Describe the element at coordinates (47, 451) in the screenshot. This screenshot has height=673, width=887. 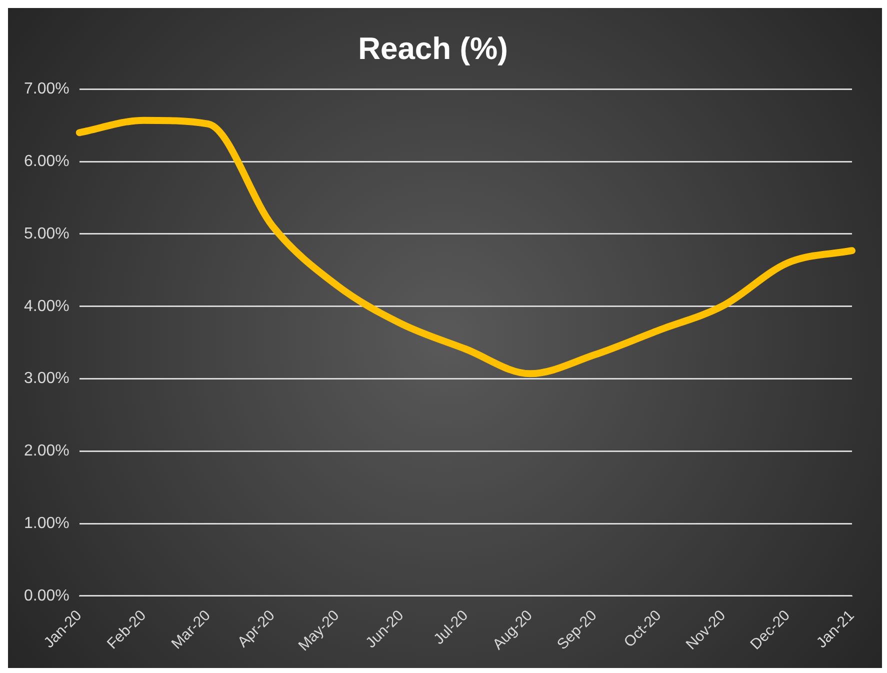
I see `y-tick-label: 2.00%` at that location.